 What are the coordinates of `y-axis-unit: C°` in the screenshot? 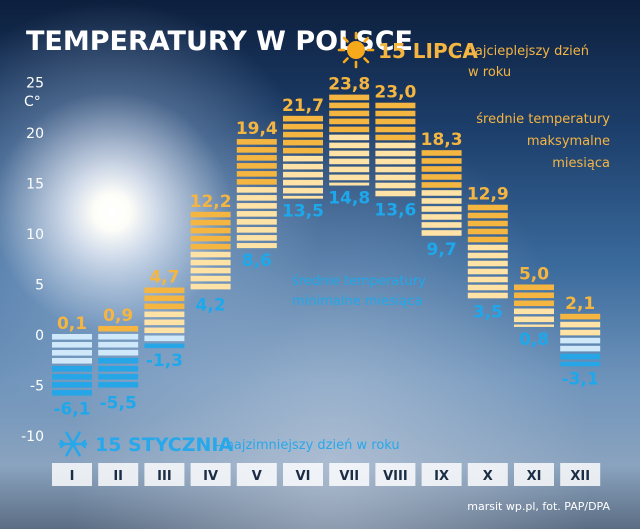 It's located at (32, 102).